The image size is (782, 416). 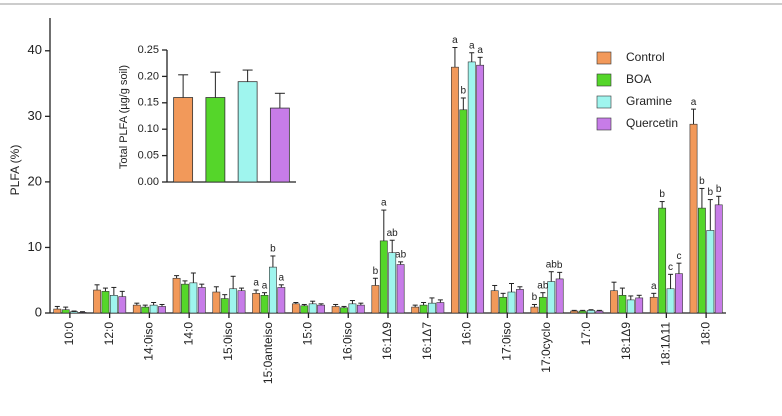 What do you see at coordinates (15, 170) in the screenshot?
I see `y-axis-label: PLFA (%)` at bounding box center [15, 170].